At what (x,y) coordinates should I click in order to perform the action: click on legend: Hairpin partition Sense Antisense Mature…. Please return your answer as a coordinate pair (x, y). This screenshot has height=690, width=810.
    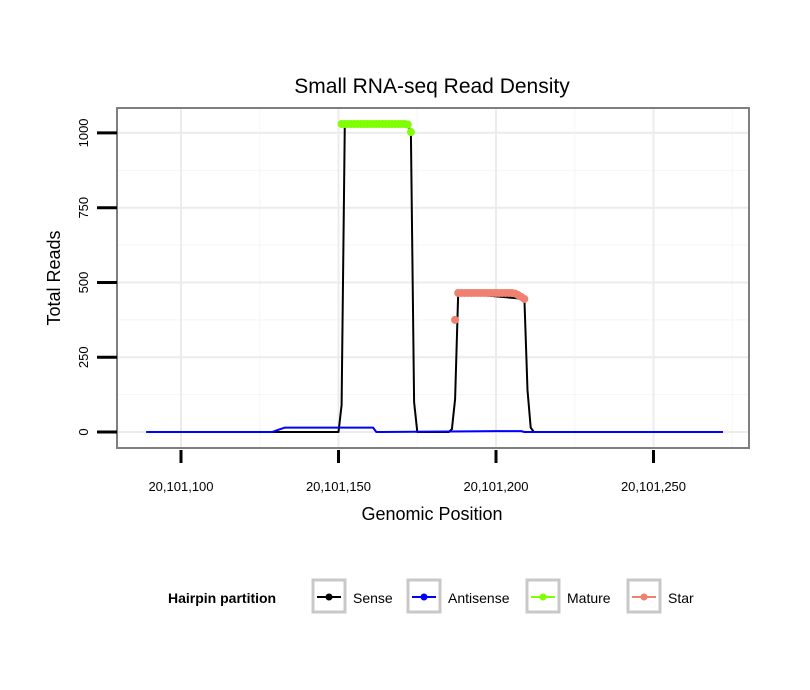
    Looking at the image, I should click on (431, 596).